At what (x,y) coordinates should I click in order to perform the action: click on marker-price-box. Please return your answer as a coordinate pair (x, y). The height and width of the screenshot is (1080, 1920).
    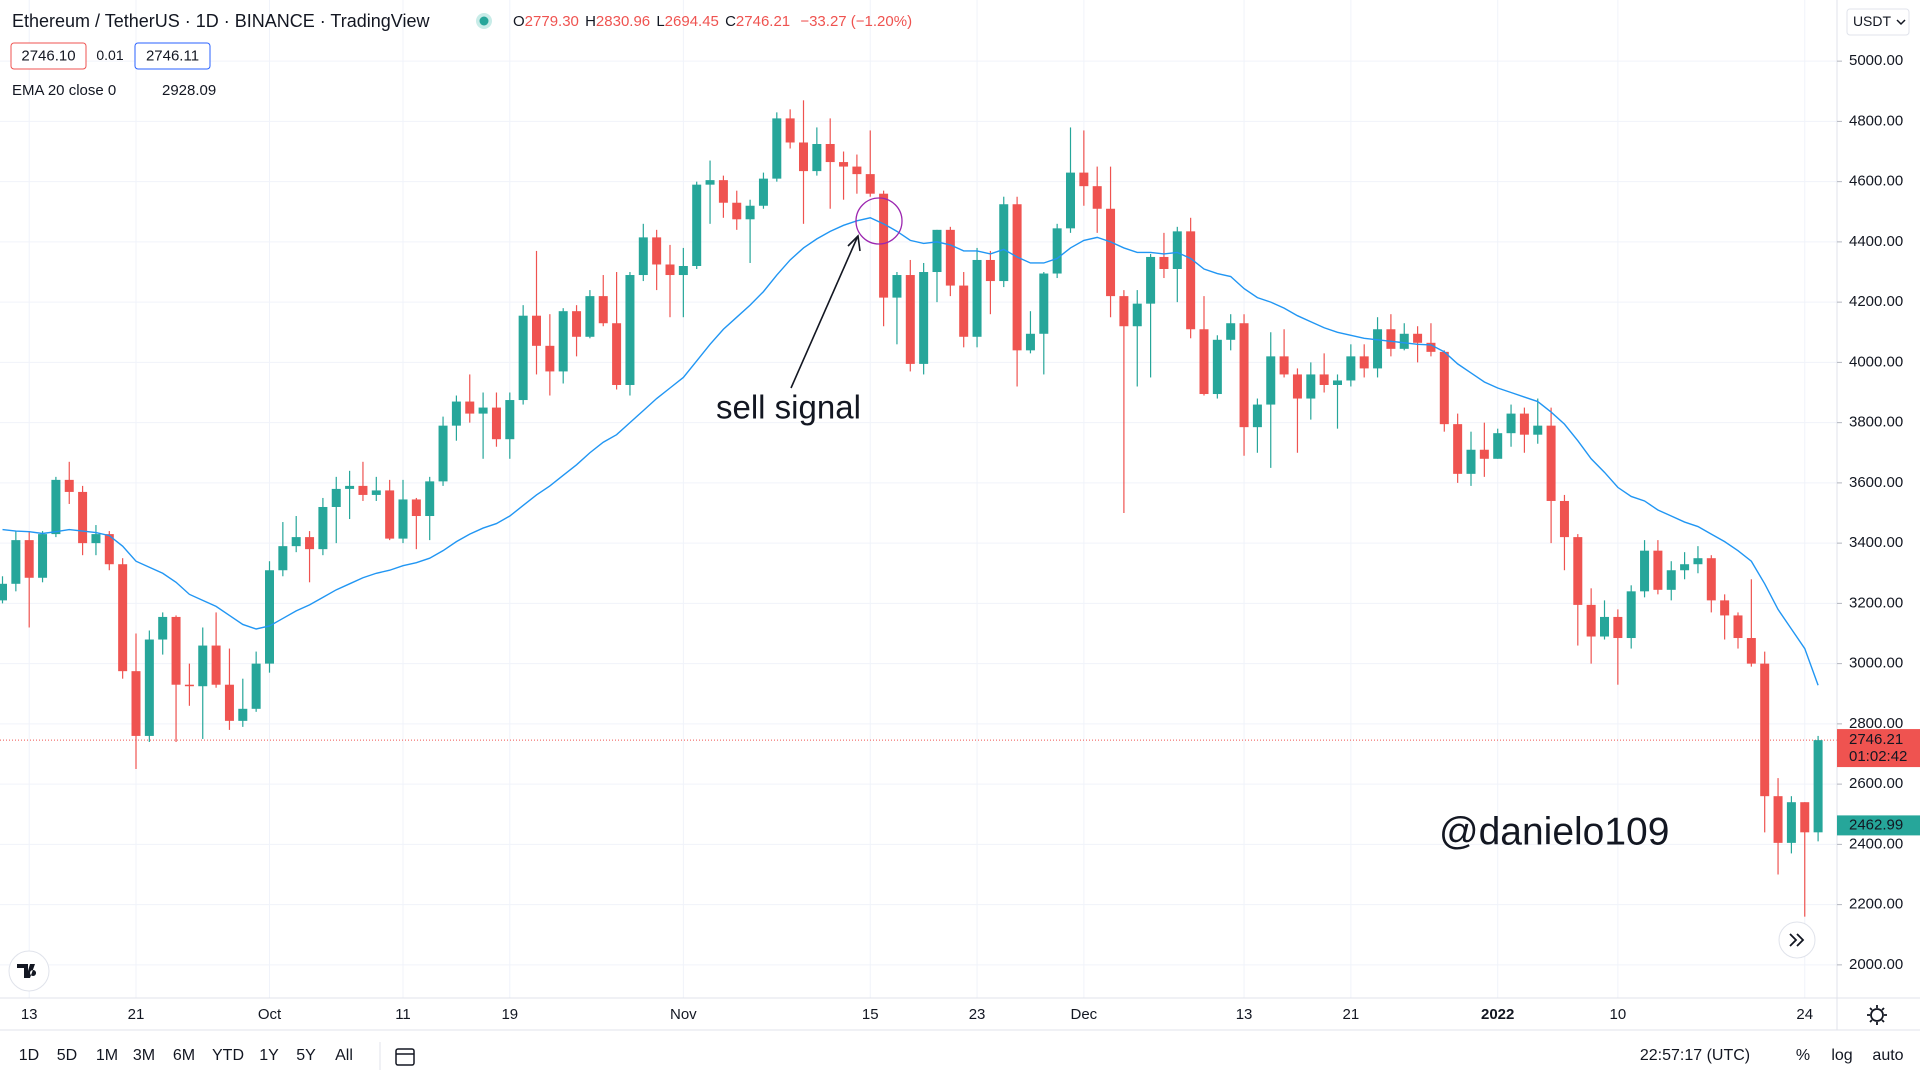
    Looking at the image, I should click on (1878, 825).